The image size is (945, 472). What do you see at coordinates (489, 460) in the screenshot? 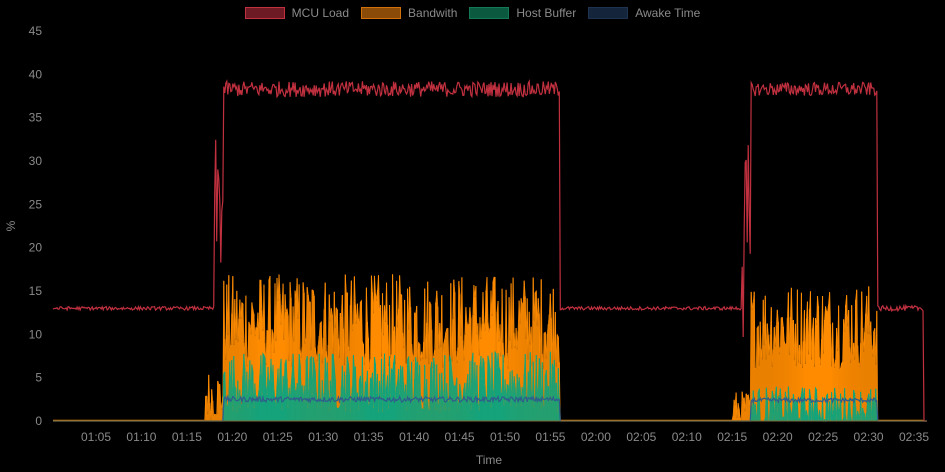
I see `x-axis-title: Time` at bounding box center [489, 460].